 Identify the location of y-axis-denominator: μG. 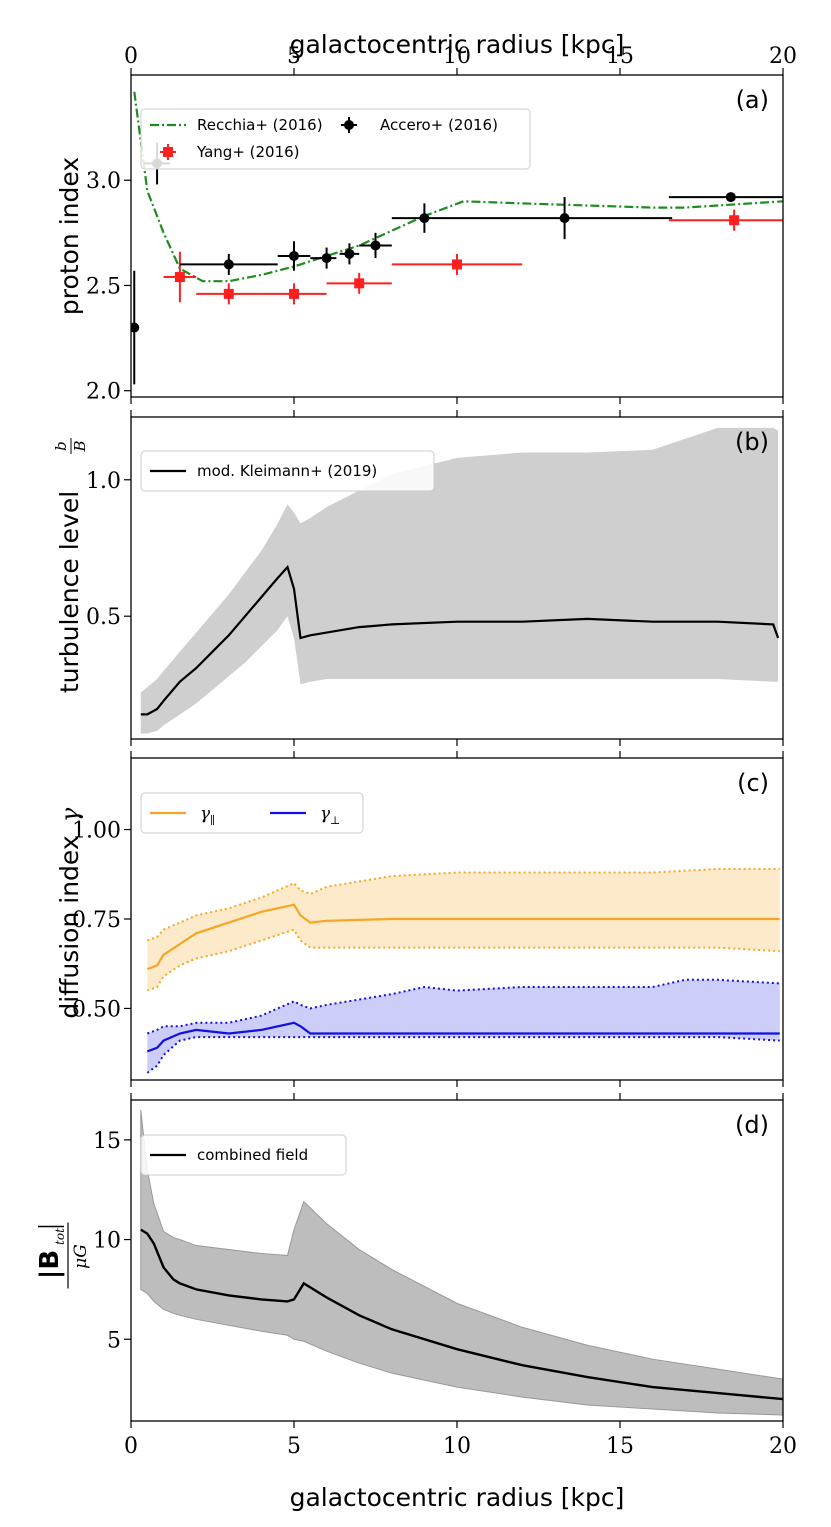
(81, 1256).